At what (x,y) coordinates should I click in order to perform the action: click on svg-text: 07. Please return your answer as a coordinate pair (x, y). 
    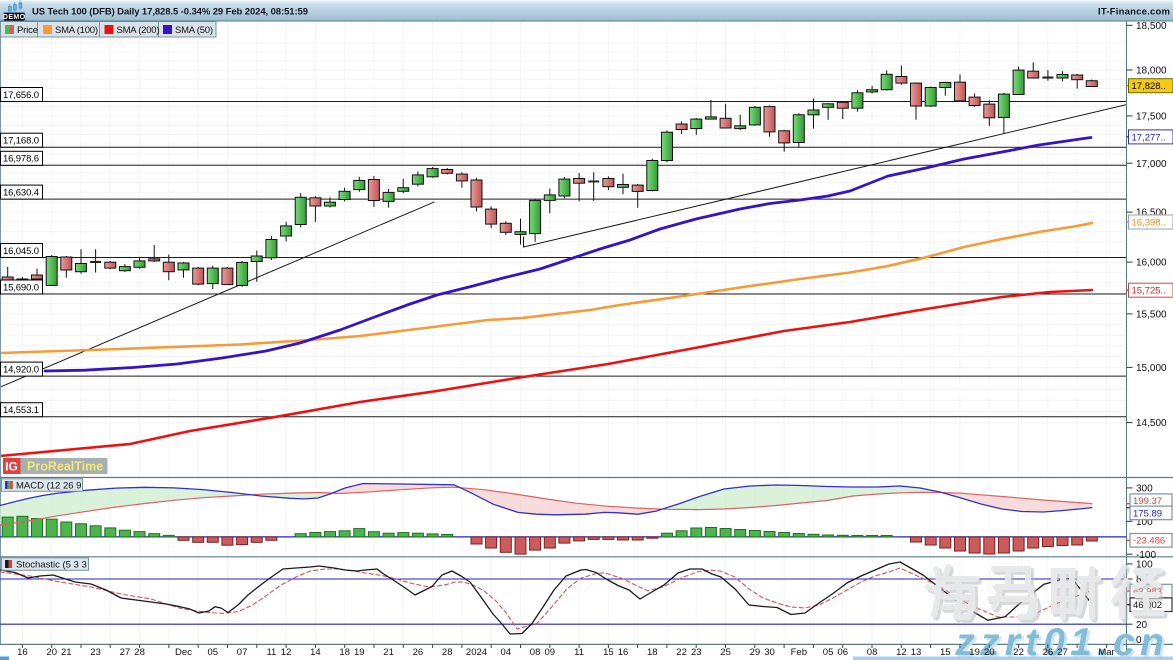
    Looking at the image, I should click on (242, 652).